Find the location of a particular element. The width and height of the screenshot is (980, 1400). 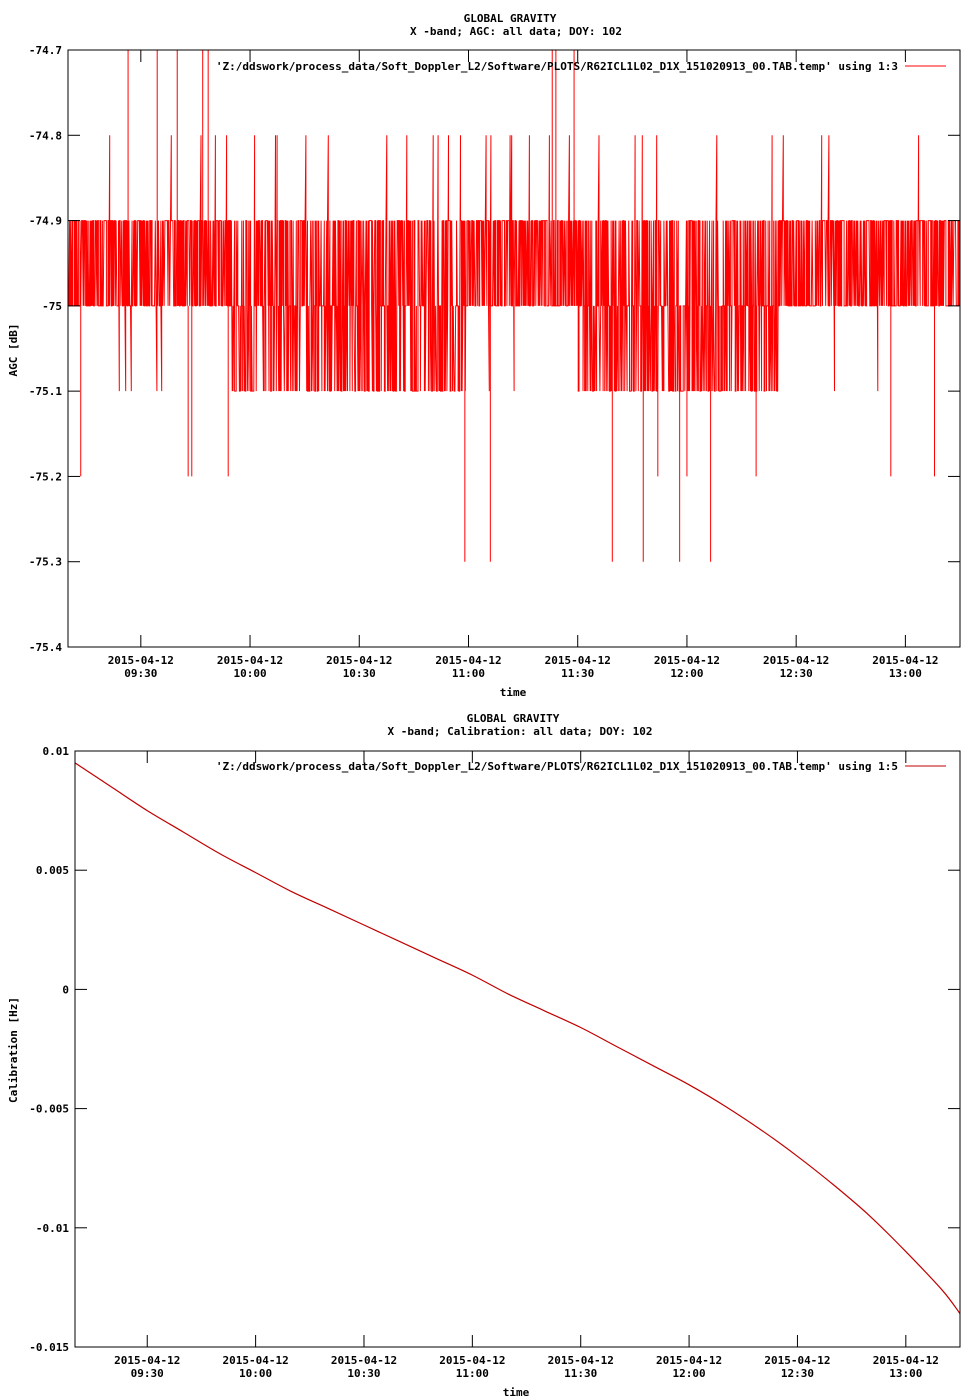

y-tick-label: -0.01 is located at coordinates (52, 1228).